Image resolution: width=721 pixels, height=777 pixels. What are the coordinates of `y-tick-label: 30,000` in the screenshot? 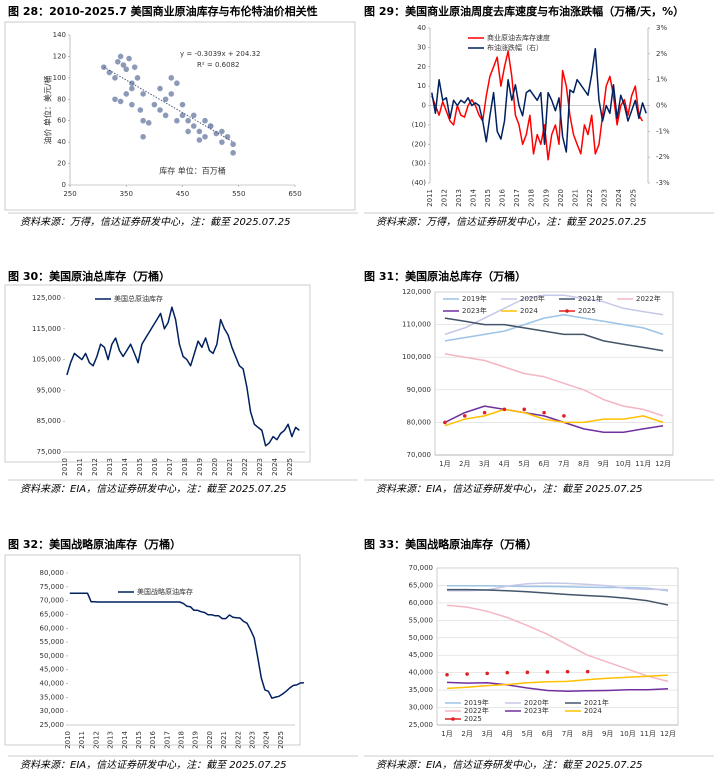 It's located at (421, 708).